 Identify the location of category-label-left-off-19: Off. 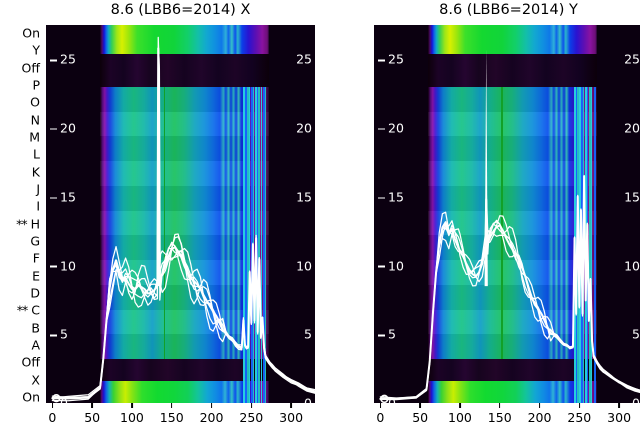
(30, 362).